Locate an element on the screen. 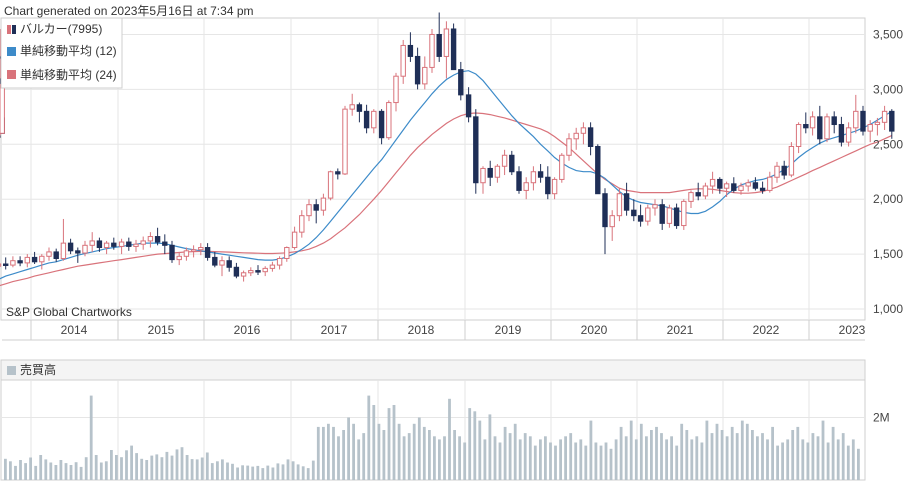 This screenshot has width=924, height=484. volume-y-tick-label: 2M is located at coordinates (881, 418).